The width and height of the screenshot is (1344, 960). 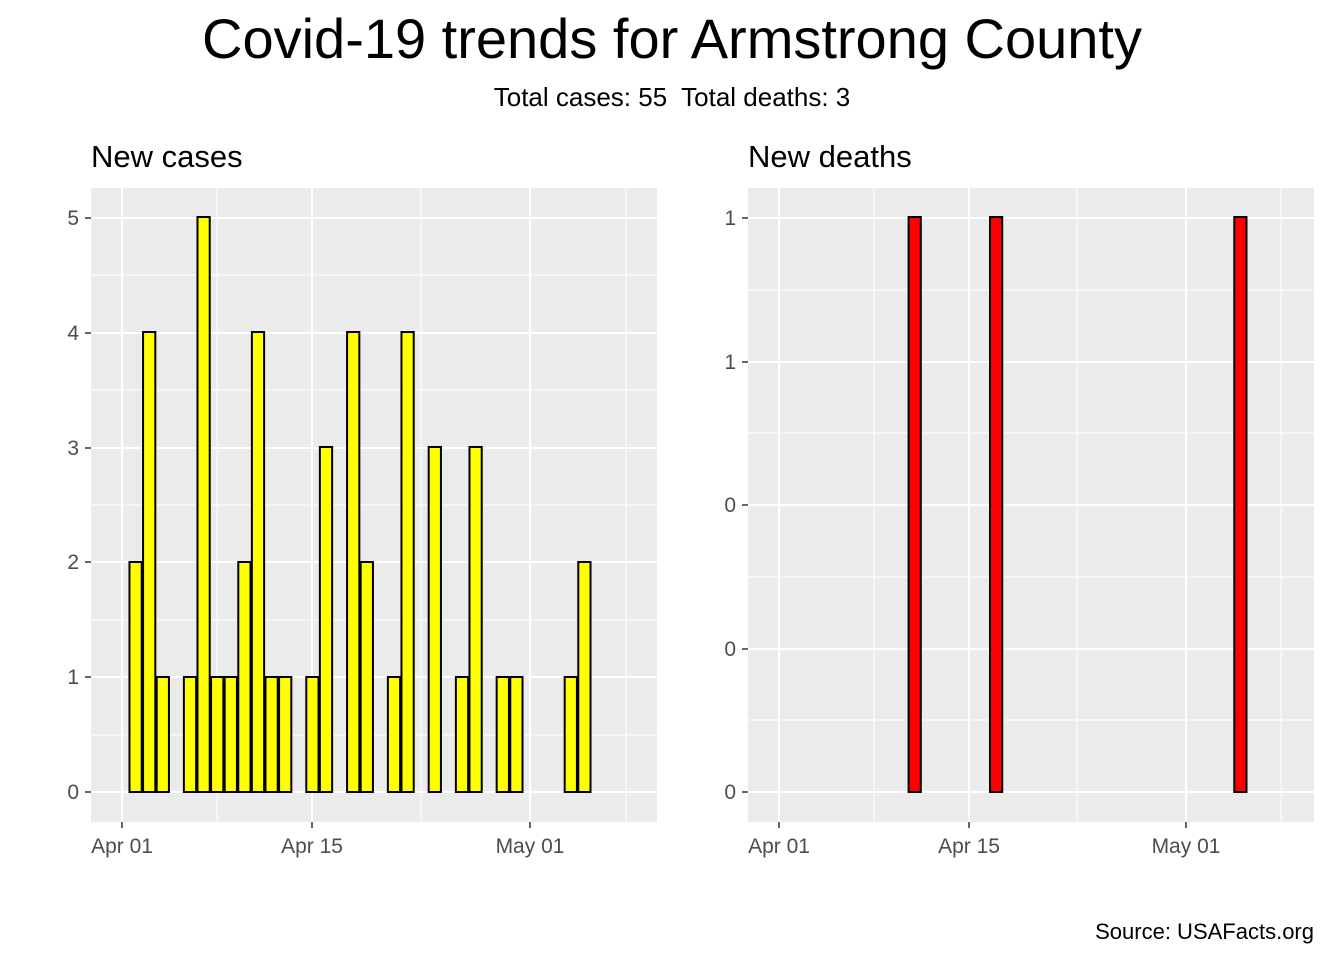 I want to click on y-tick-label: 3, so click(x=73, y=448).